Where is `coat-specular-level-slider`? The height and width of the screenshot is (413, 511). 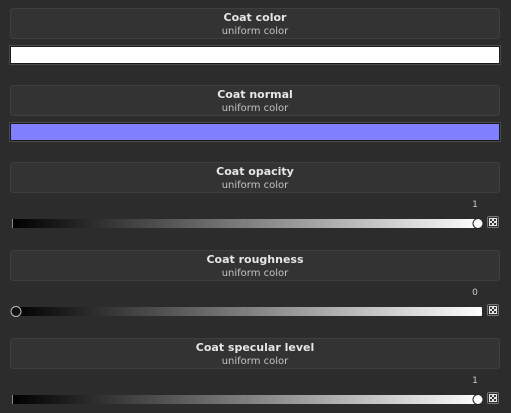
coat-specular-level-slider is located at coordinates (248, 399).